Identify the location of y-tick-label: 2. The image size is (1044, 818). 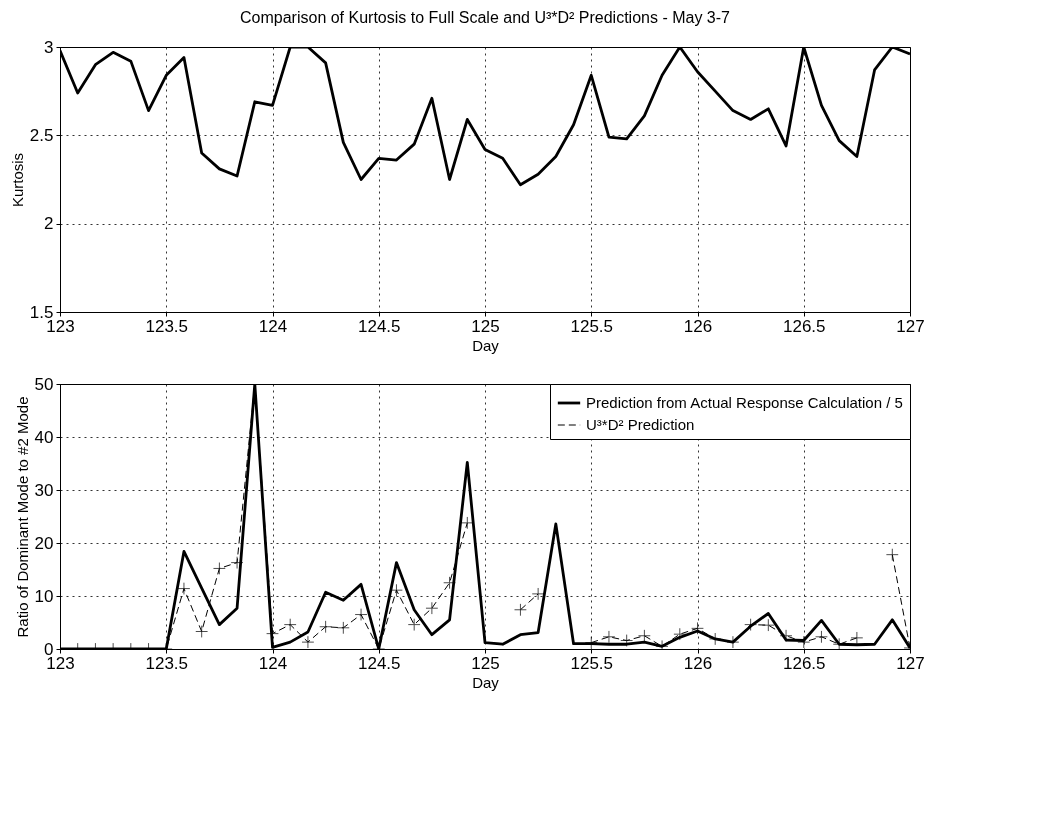
(49, 224).